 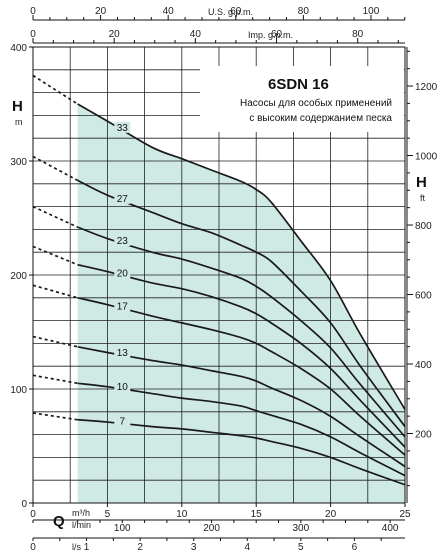 I want to click on x-ls-tick-label: 0, so click(x=33, y=547).